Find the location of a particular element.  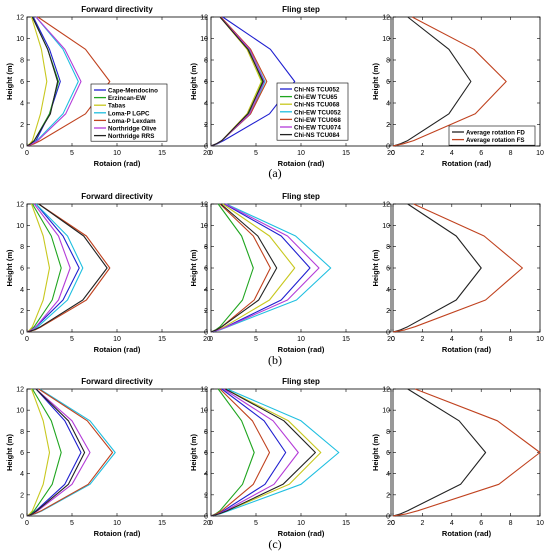

legend-entry: Average rotation FS is located at coordinates (495, 140).